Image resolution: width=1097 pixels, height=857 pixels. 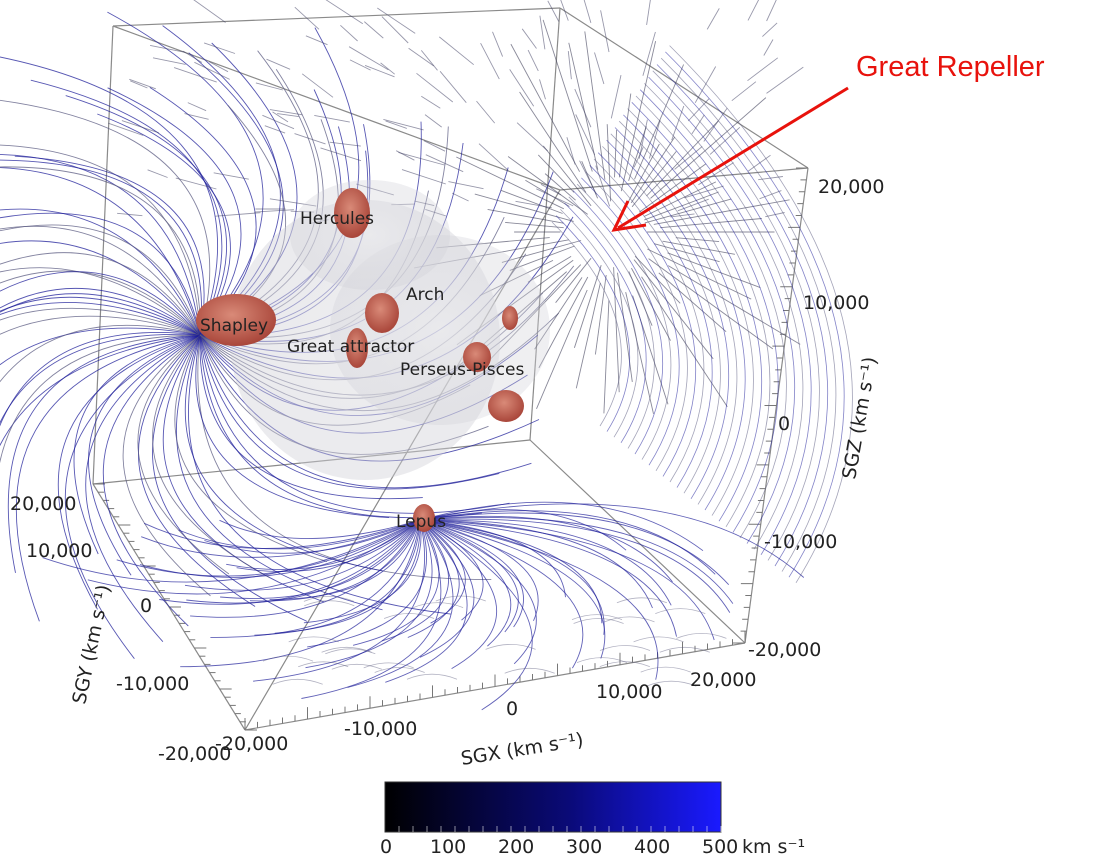 I want to click on label-hercules: Hercules, so click(x=337, y=219).